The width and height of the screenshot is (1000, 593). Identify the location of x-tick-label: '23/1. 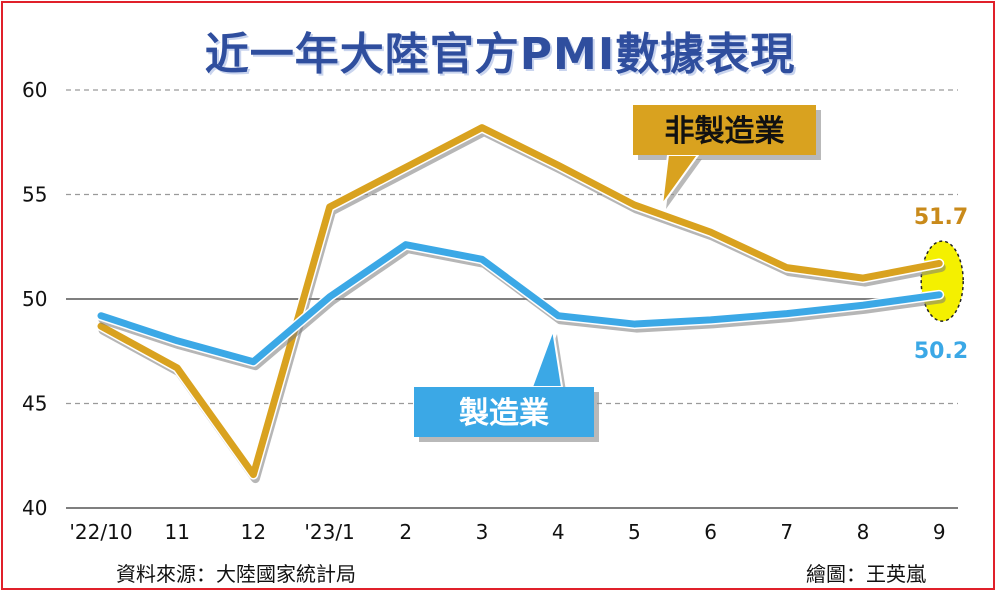
(329, 532).